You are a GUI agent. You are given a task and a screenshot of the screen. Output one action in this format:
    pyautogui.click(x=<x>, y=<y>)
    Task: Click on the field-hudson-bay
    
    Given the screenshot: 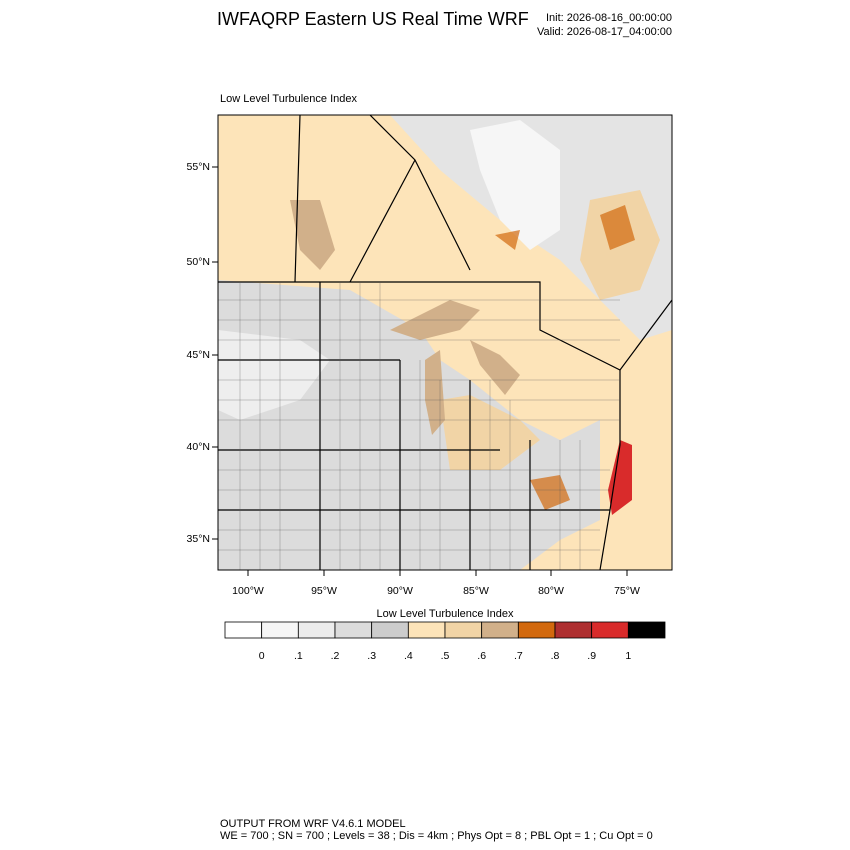 What is the action you would take?
    pyautogui.click(x=515, y=185)
    